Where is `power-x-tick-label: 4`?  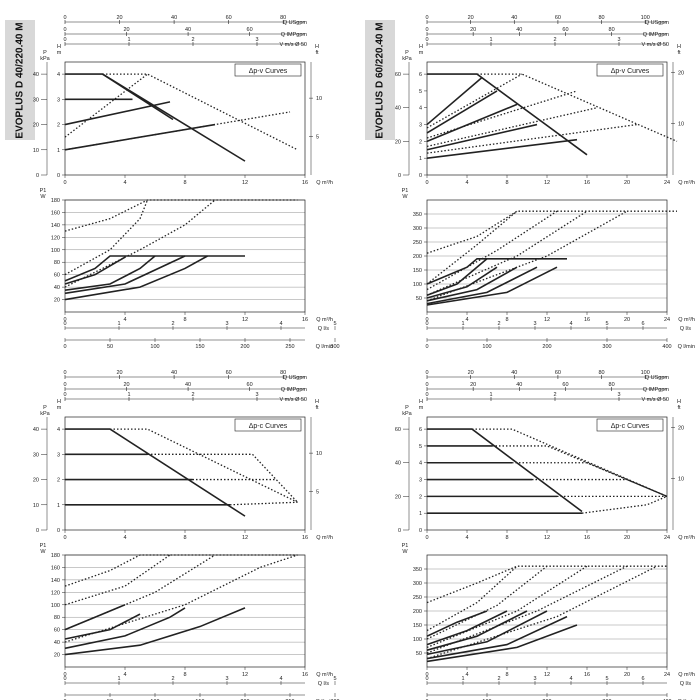
power-x-tick-label: 4 is located at coordinates (124, 675).